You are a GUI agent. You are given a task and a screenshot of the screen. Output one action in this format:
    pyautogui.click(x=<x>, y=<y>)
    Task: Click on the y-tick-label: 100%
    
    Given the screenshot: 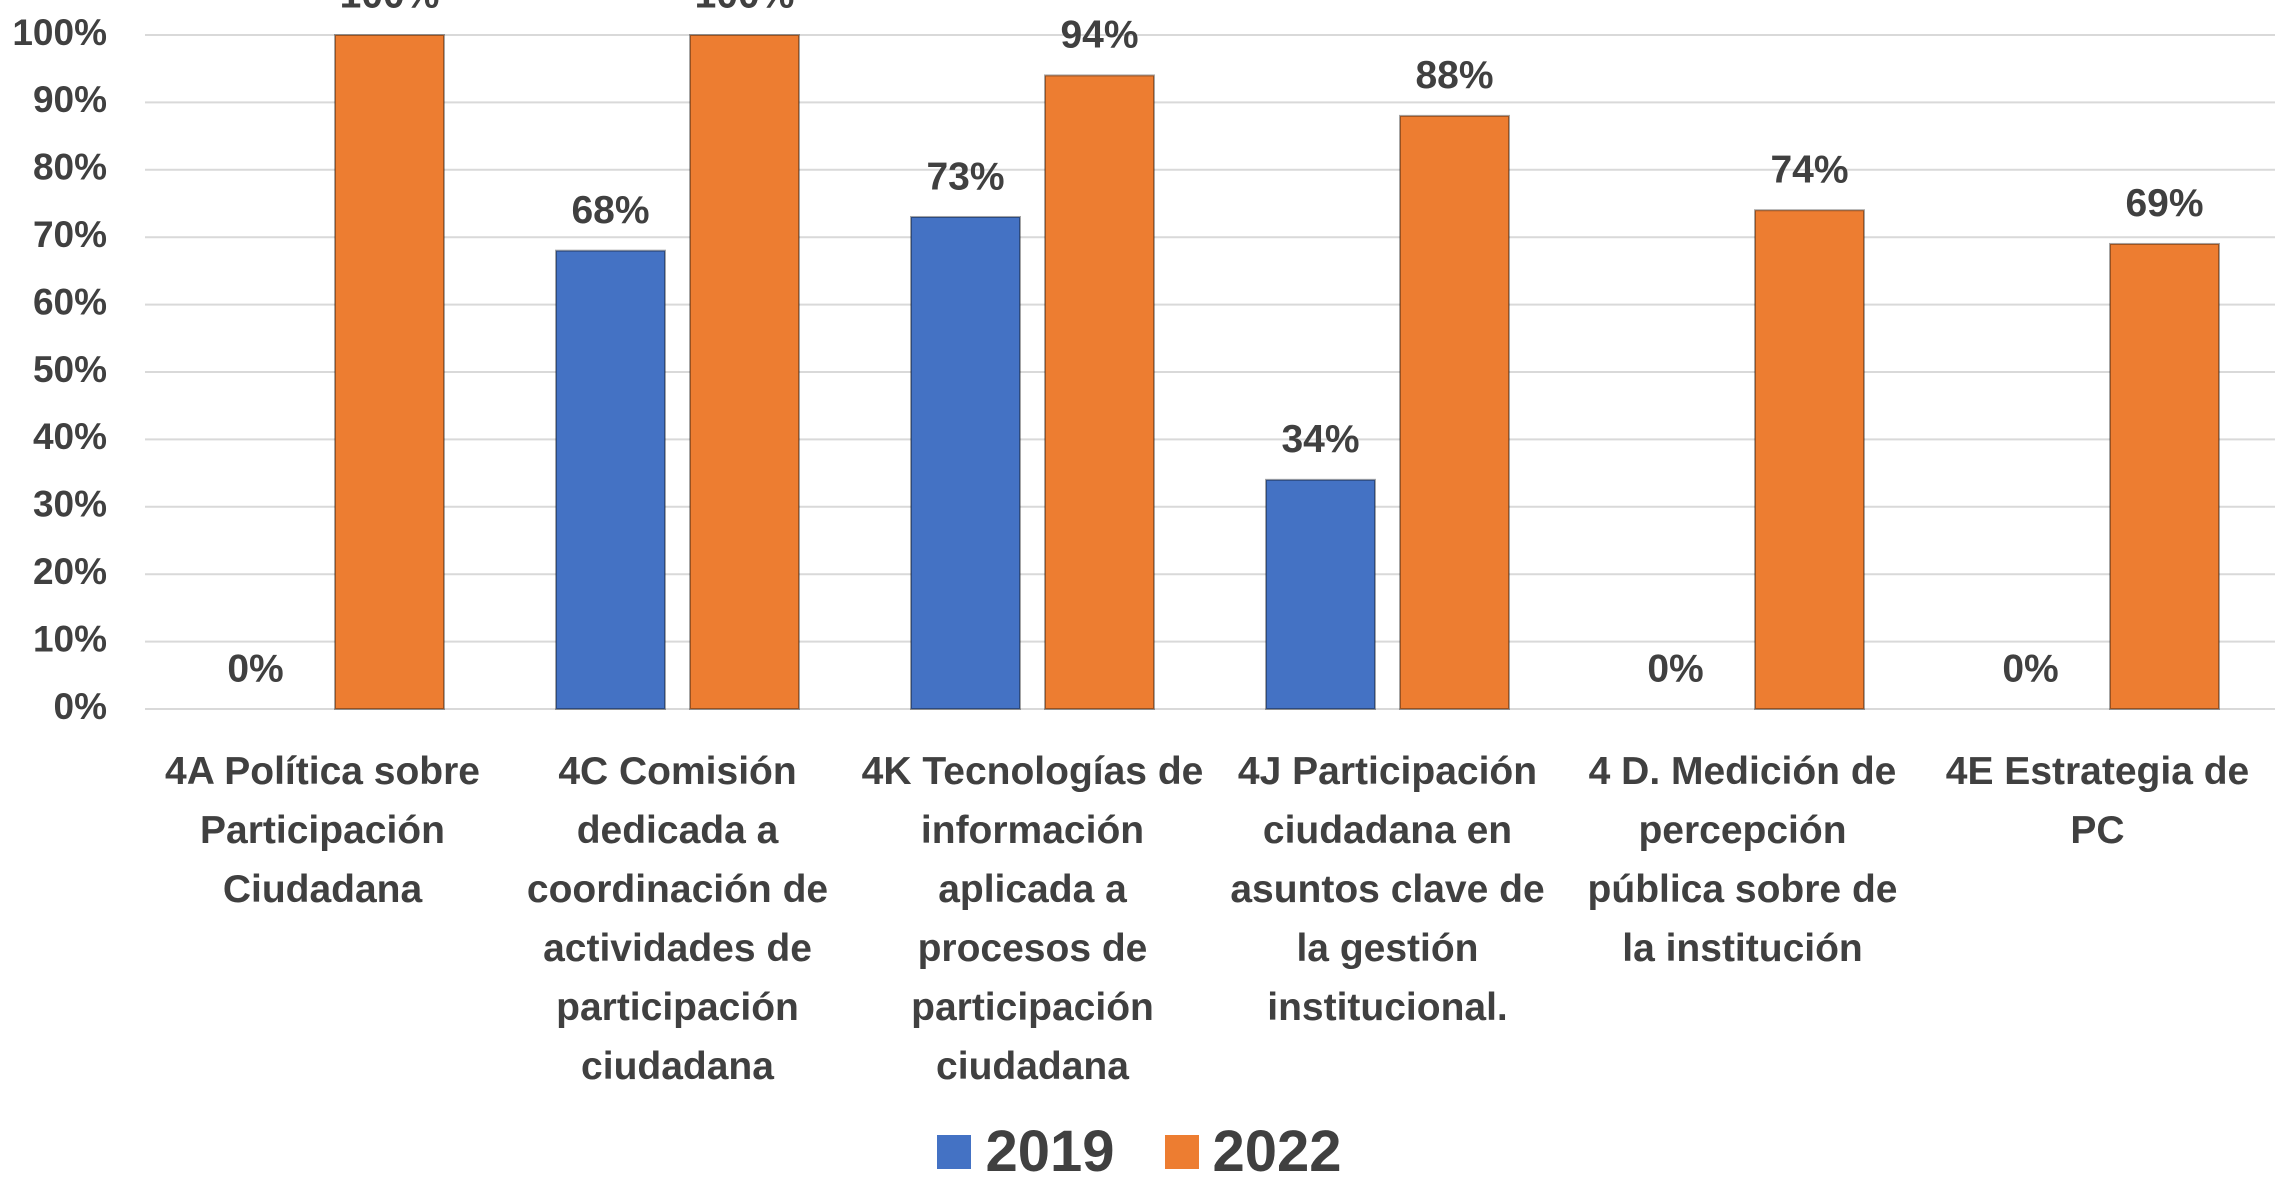 What is the action you would take?
    pyautogui.click(x=59, y=32)
    